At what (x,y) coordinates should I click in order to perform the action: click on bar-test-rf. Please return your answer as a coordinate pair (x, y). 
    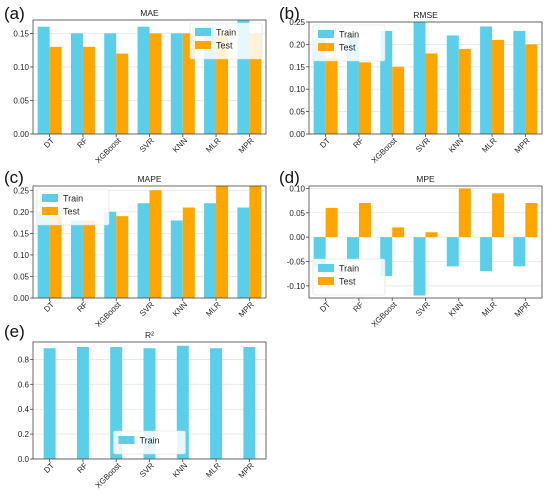
    Looking at the image, I should click on (364, 98).